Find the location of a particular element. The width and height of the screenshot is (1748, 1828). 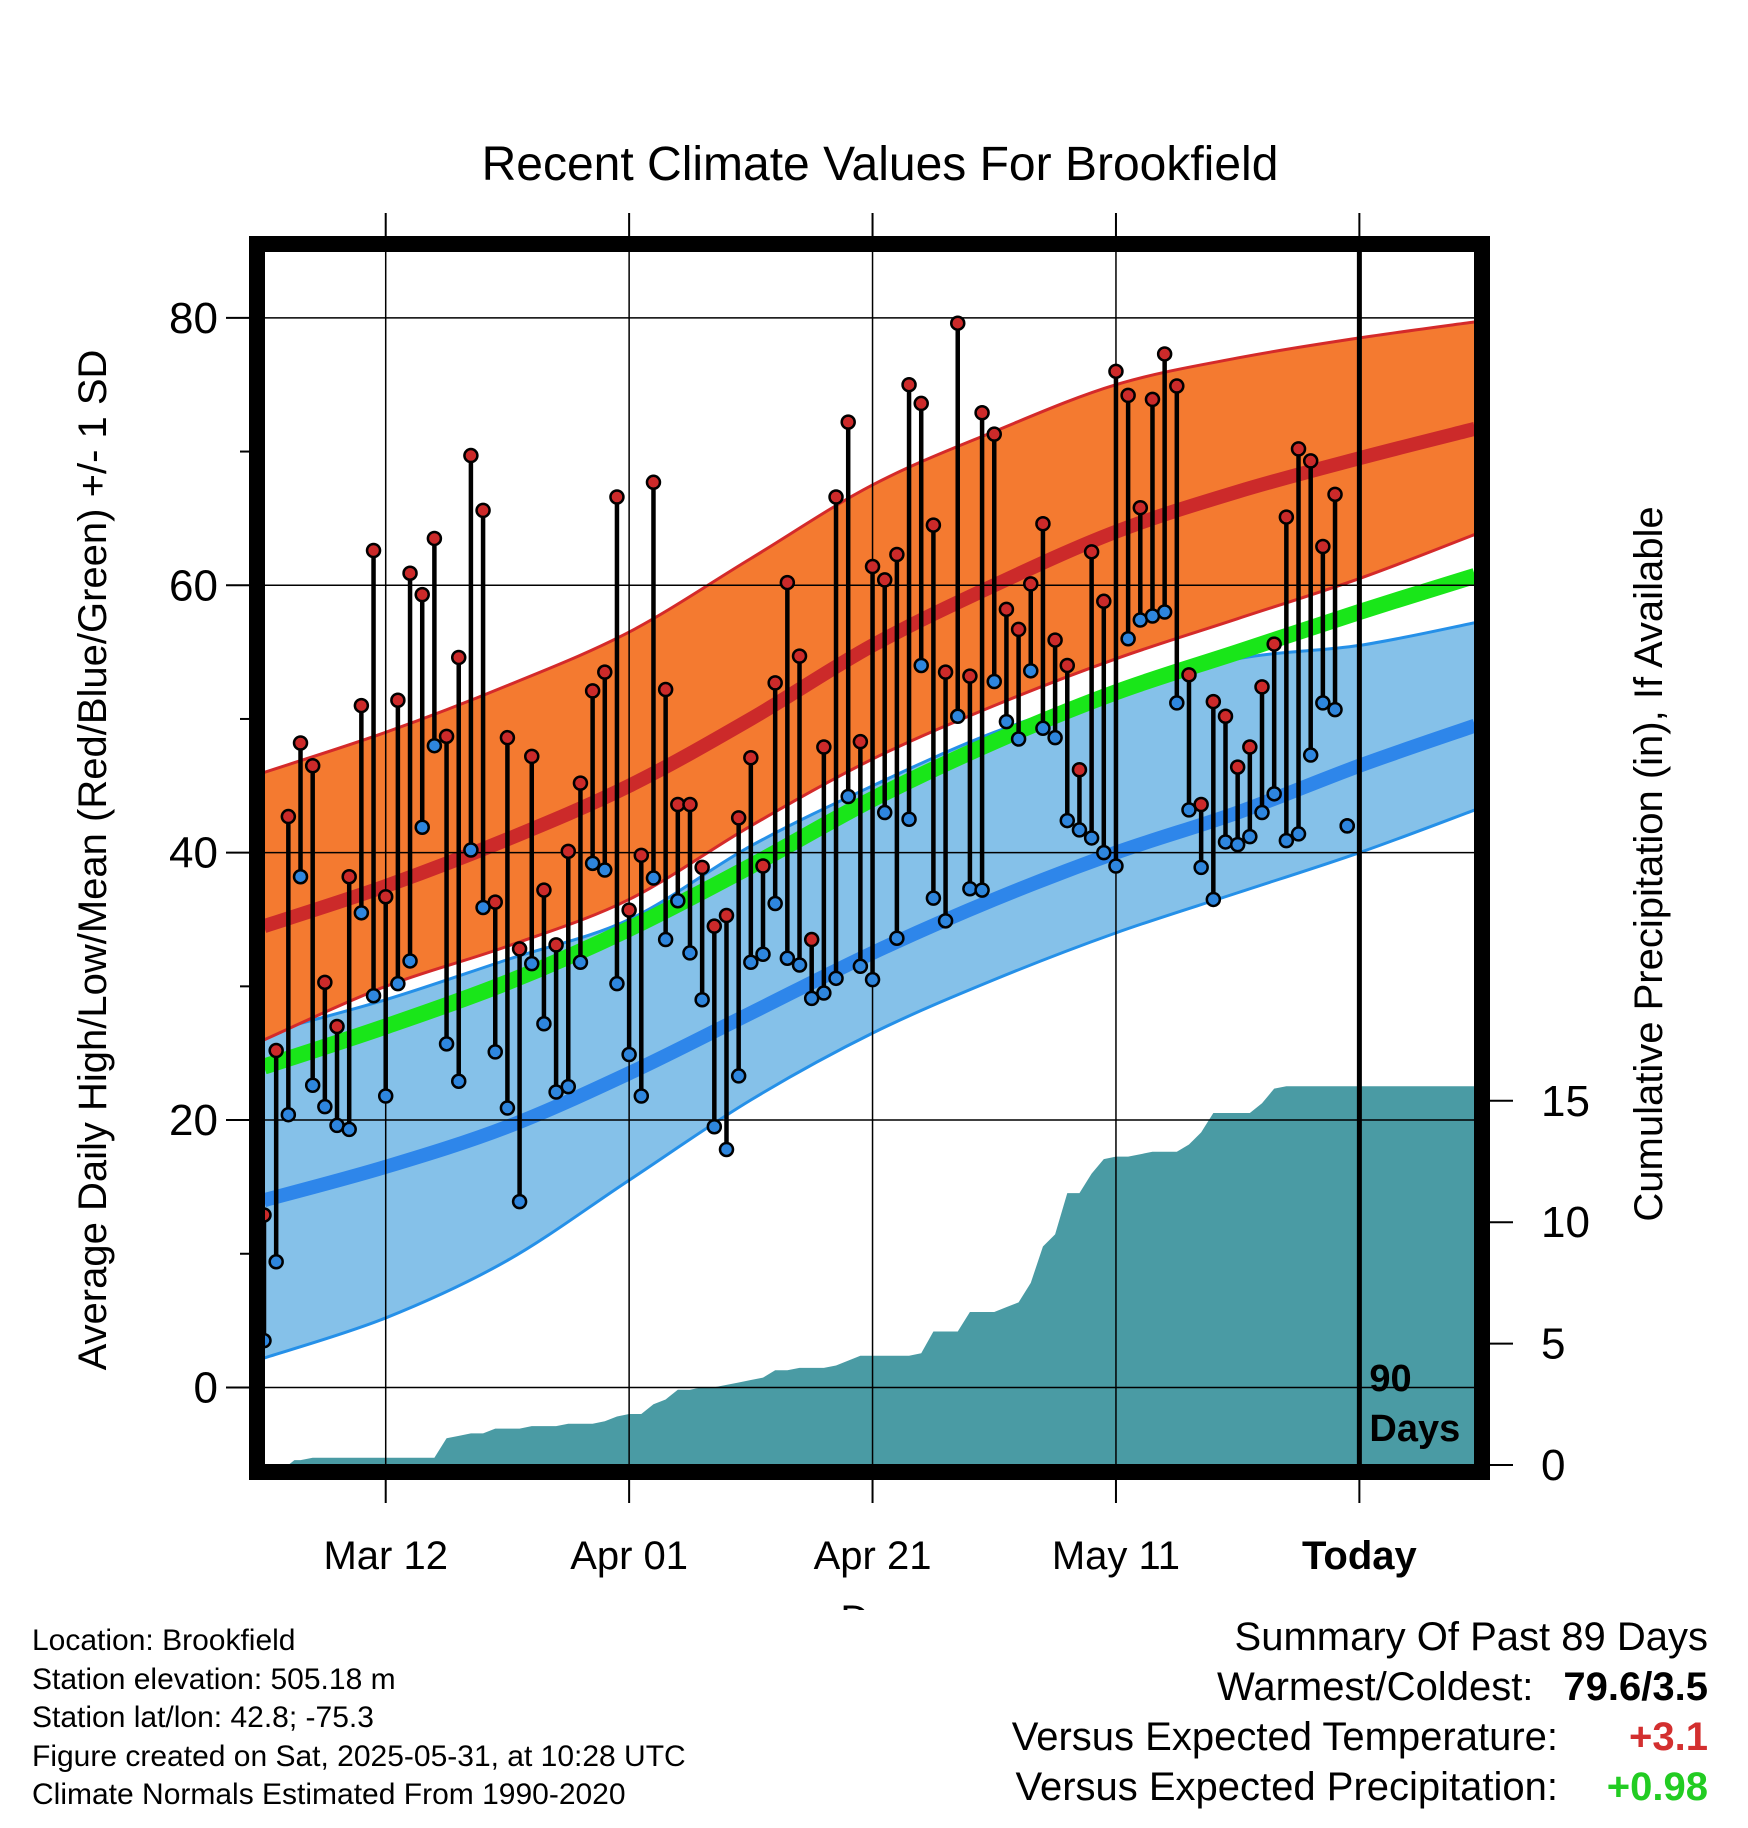

x-tick-label: Apr 01 is located at coordinates (629, 1556).